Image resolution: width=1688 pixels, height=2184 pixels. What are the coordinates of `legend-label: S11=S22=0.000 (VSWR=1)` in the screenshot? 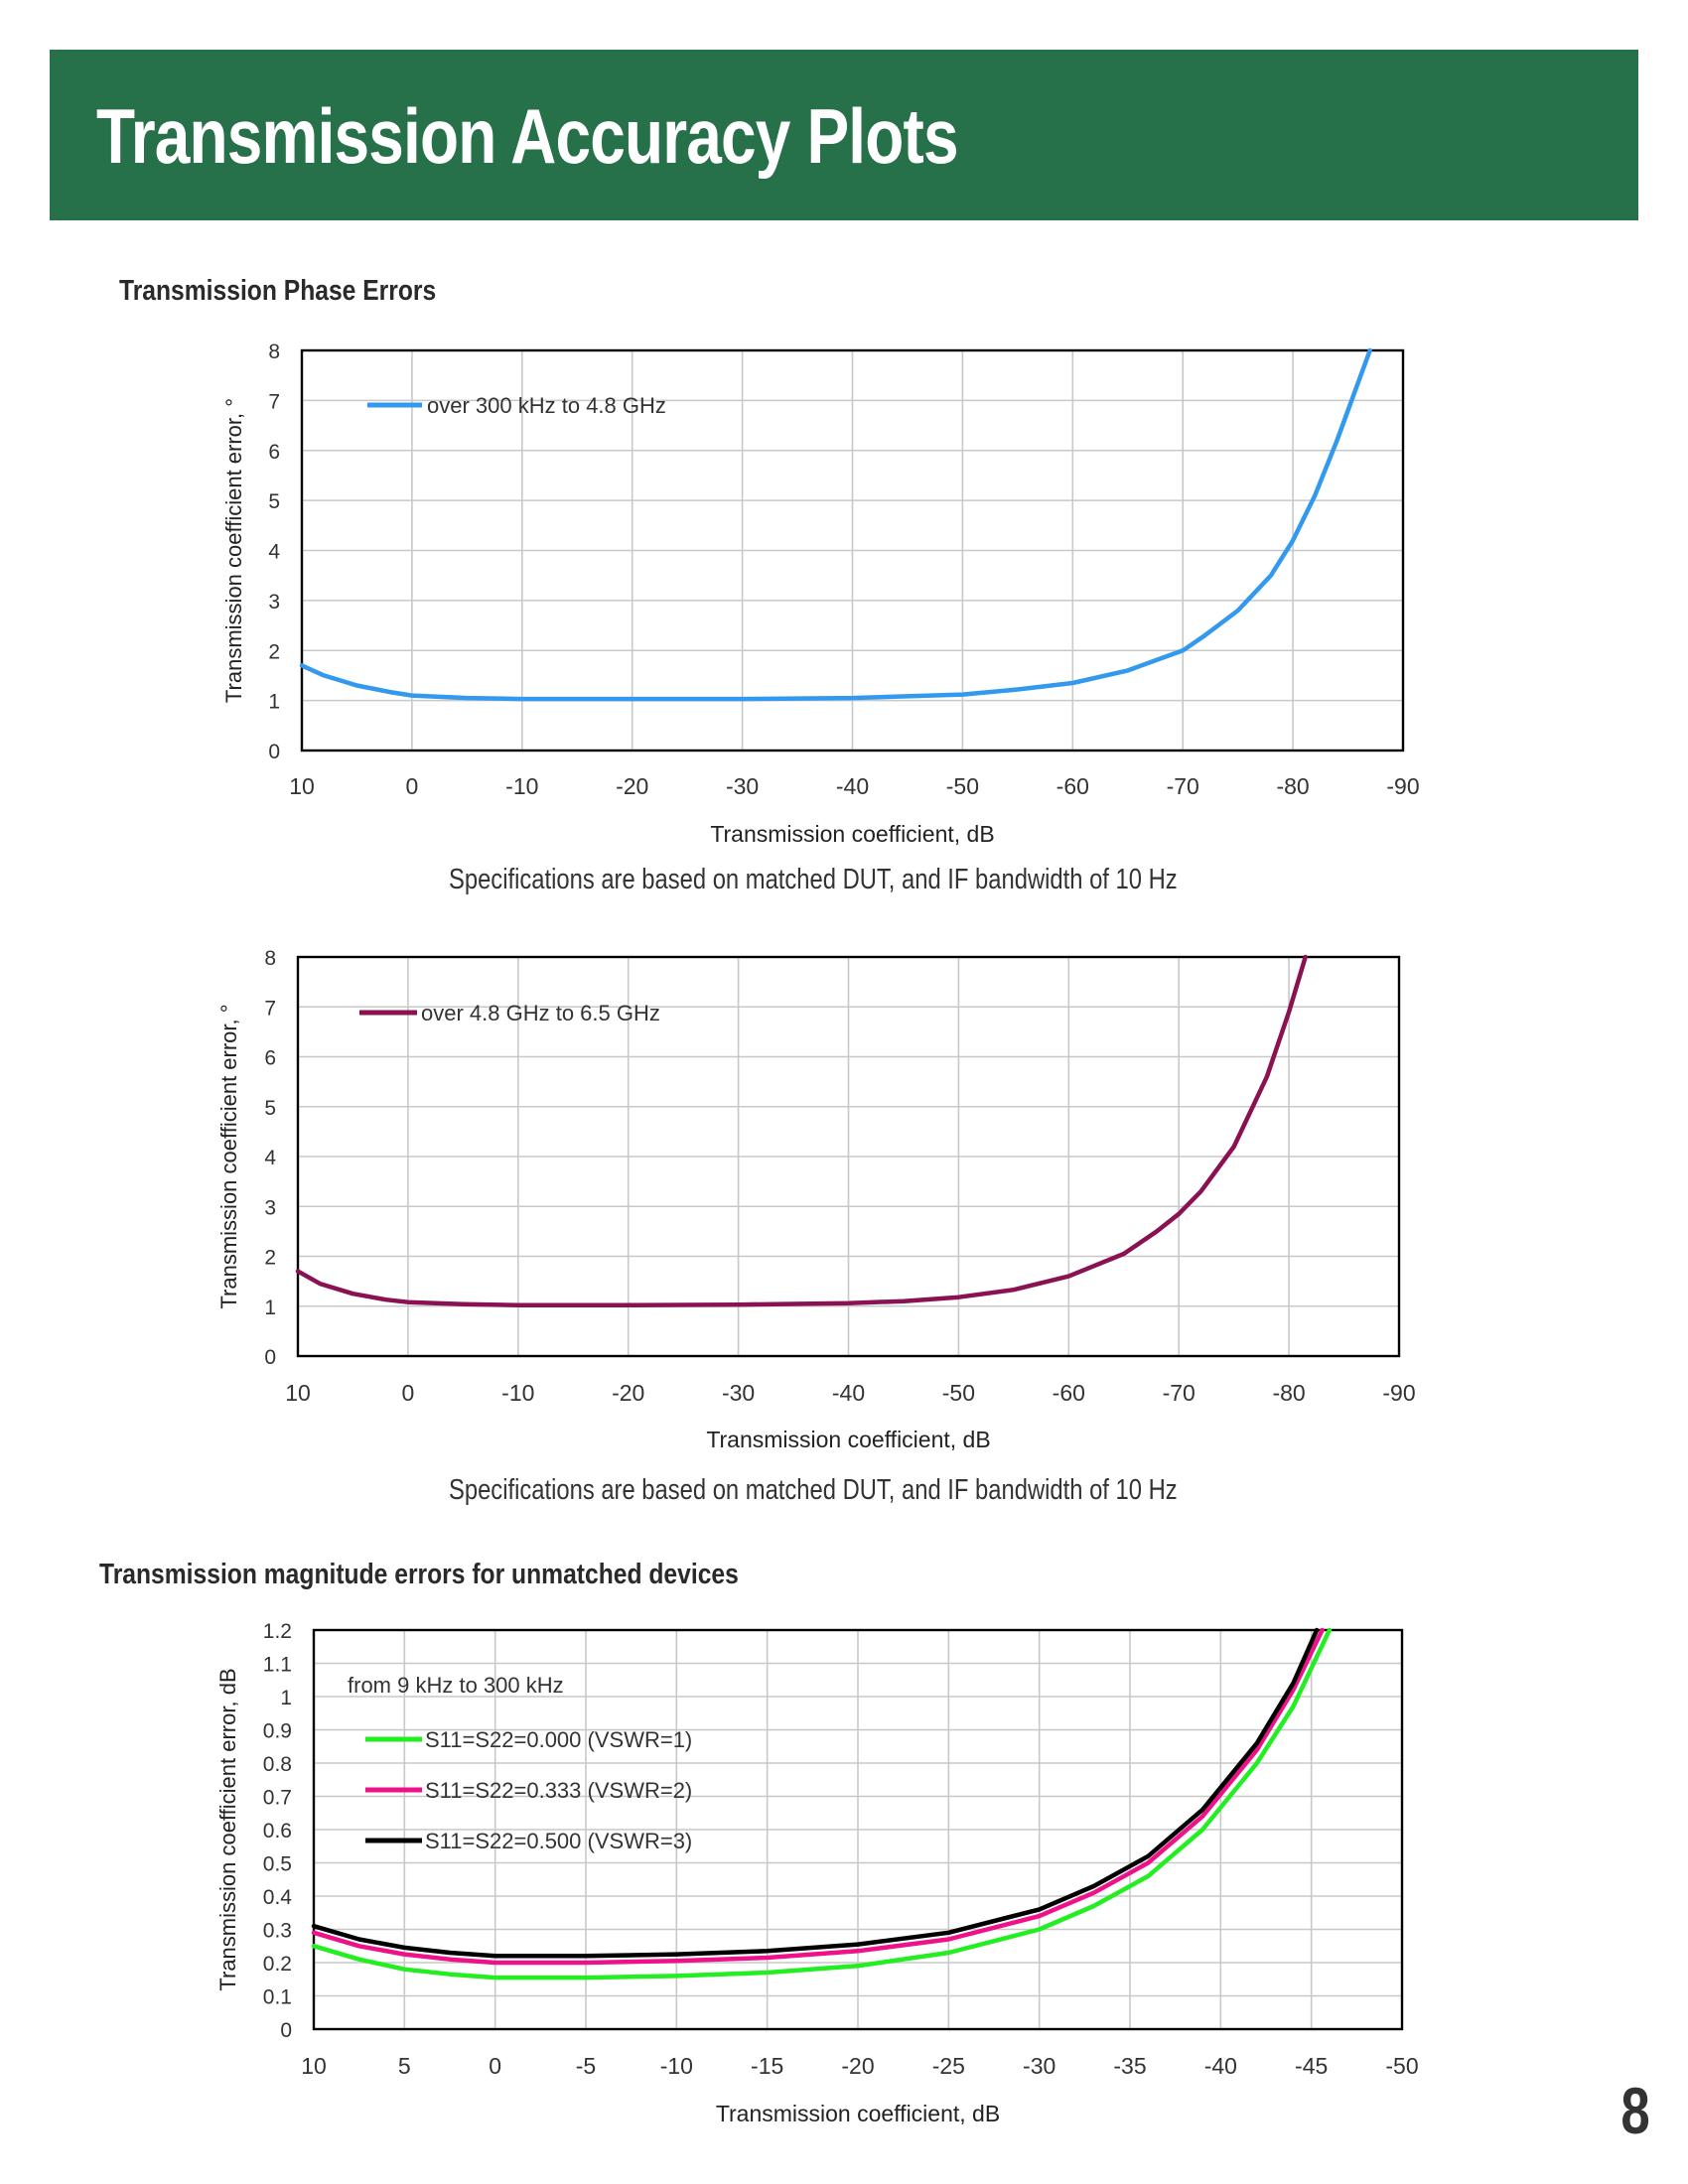 It's located at (558, 1739).